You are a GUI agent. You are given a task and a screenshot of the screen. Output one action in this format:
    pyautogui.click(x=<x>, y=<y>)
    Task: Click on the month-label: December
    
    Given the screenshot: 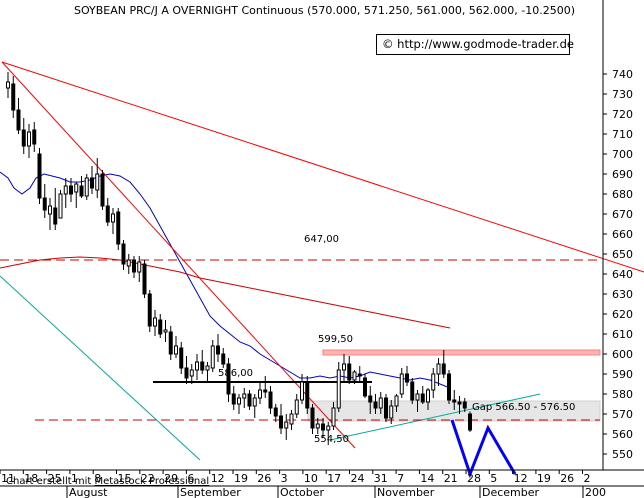 What is the action you would take?
    pyautogui.click(x=511, y=492)
    